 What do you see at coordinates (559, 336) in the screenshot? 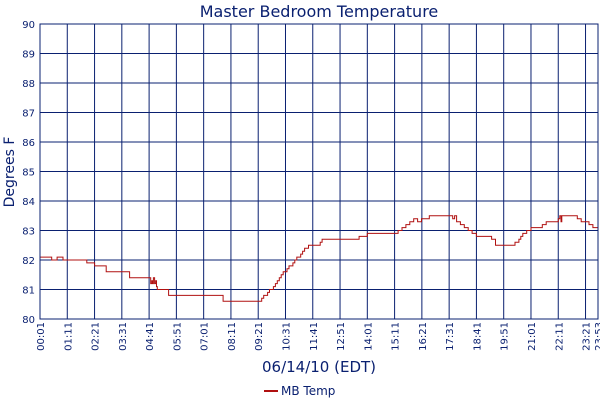
I see `x-tick-label: 22:11` at bounding box center [559, 336].